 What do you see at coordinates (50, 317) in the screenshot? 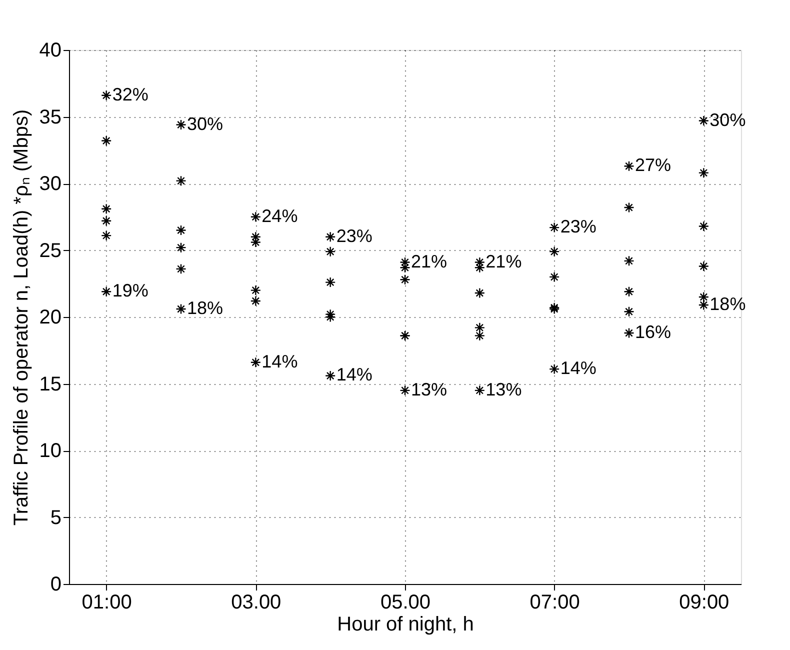
I see `y-tick-label: 20` at bounding box center [50, 317].